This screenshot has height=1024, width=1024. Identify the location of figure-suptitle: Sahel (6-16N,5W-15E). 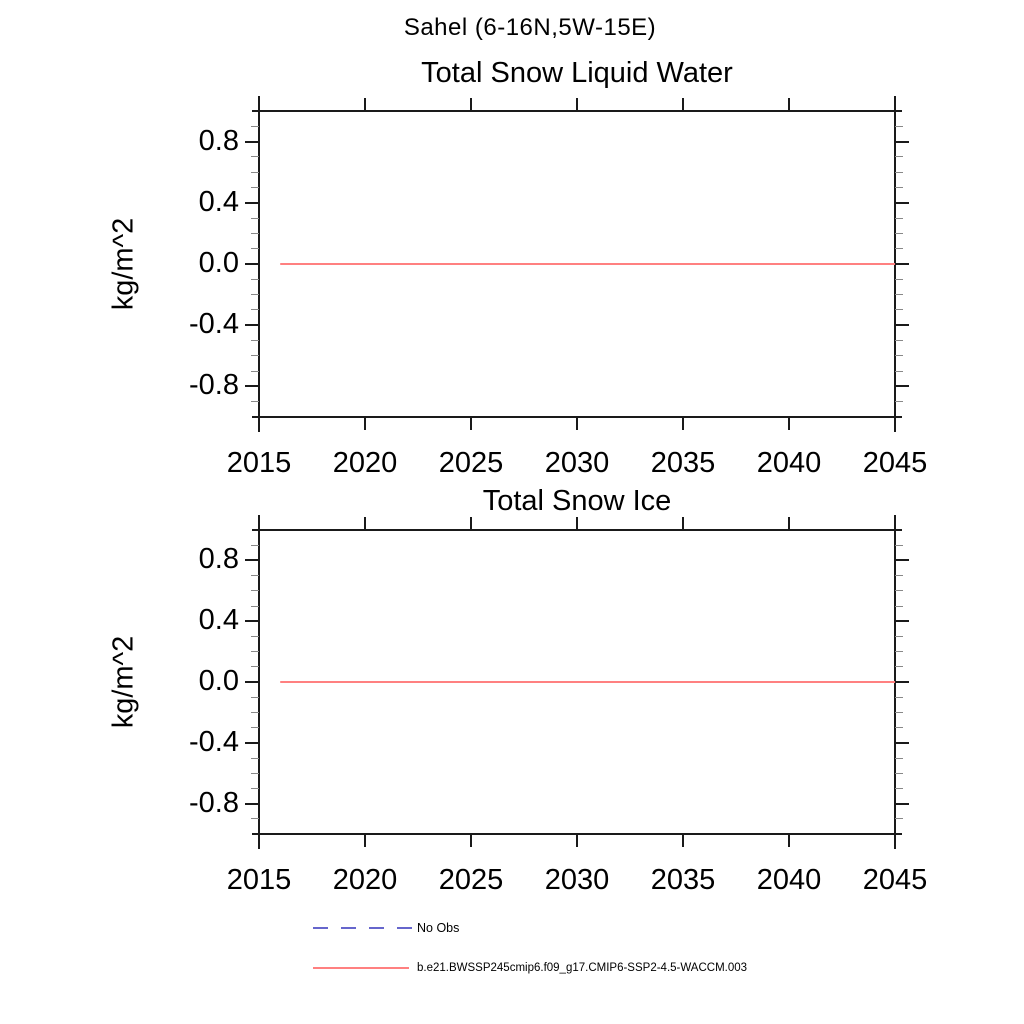
(530, 27).